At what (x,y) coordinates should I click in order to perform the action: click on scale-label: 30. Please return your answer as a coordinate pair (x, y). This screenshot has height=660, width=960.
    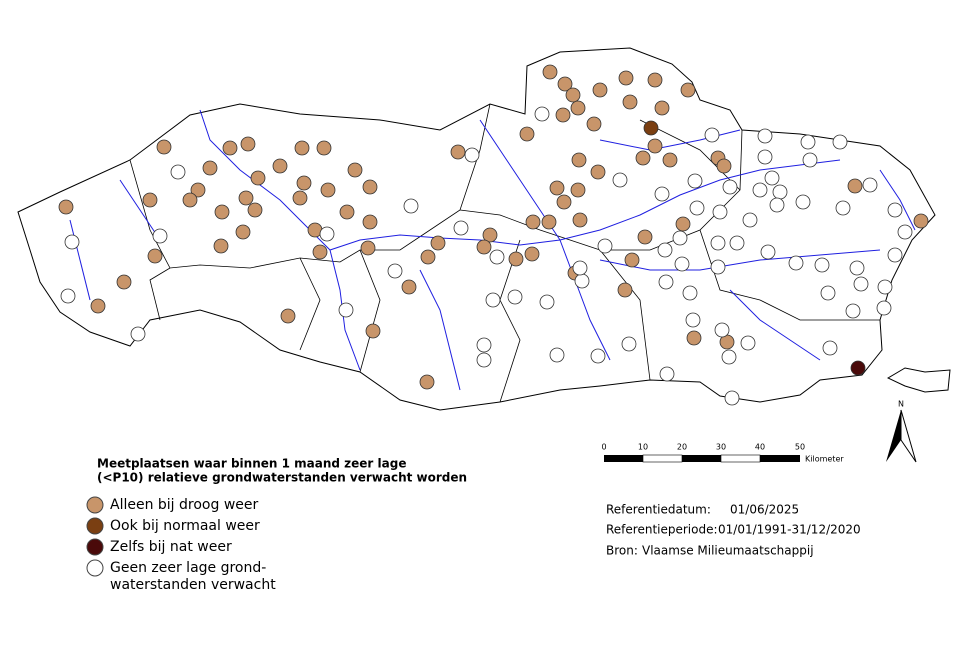
    Looking at the image, I should click on (721, 447).